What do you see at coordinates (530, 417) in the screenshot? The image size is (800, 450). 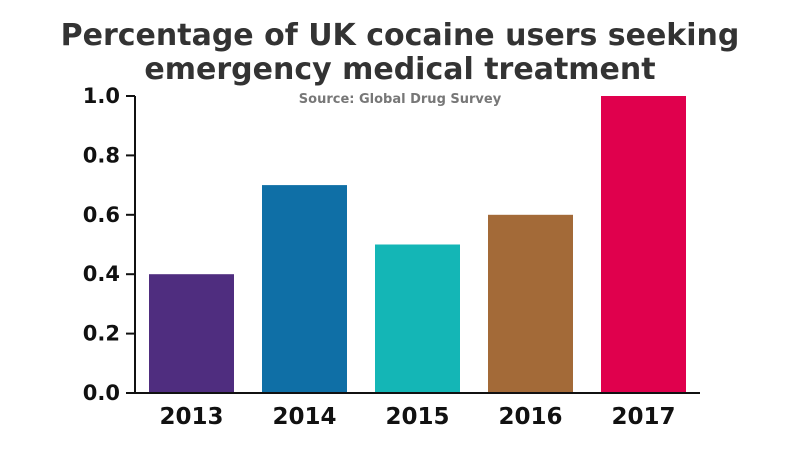 I see `x-tick-label: 2016` at bounding box center [530, 417].